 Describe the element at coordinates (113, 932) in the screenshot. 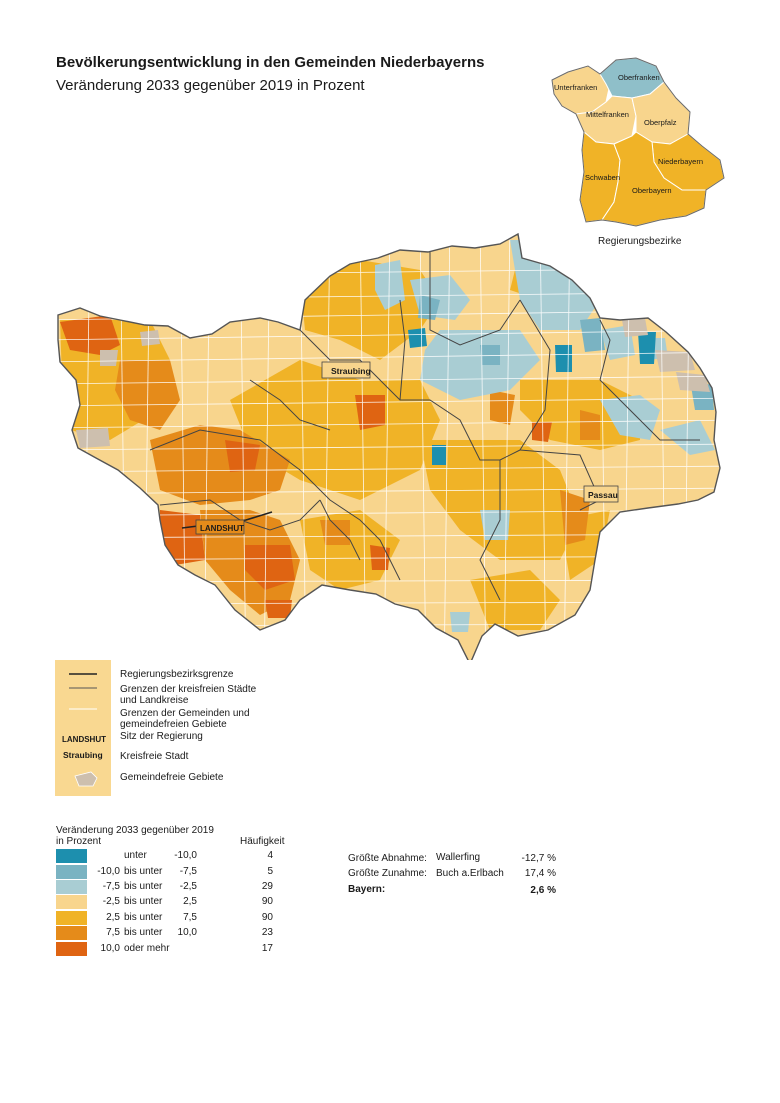

I see `class-from: 7,5` at that location.